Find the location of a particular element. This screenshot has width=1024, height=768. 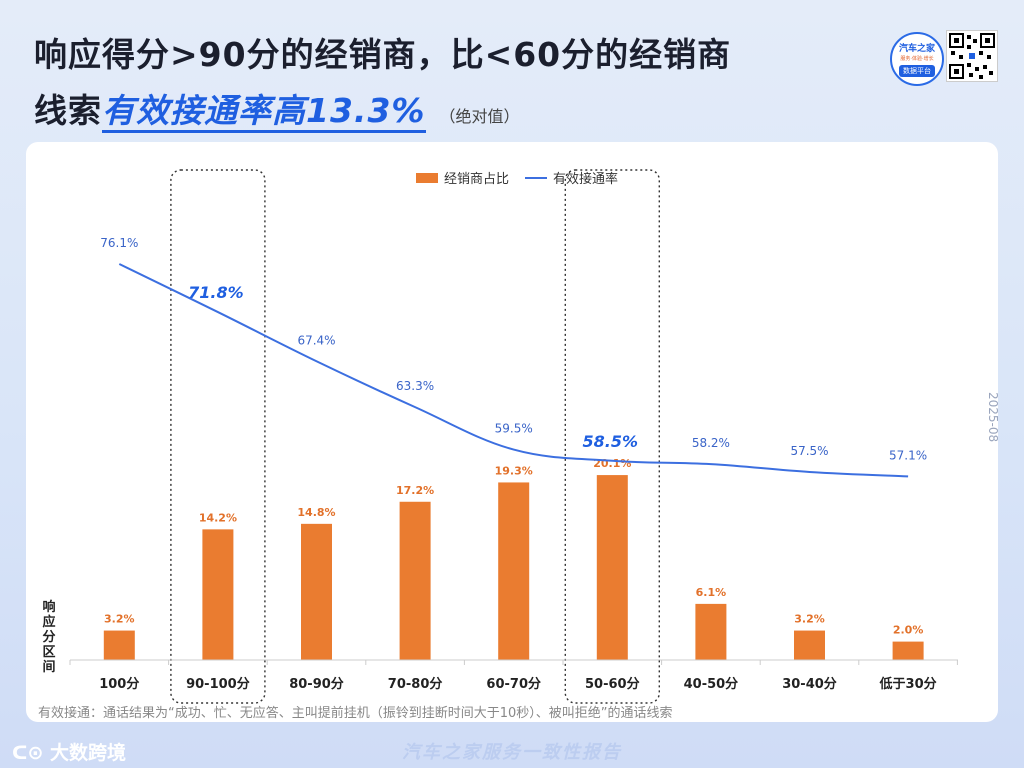

x-tick-label: 70-80分 is located at coordinates (415, 684).